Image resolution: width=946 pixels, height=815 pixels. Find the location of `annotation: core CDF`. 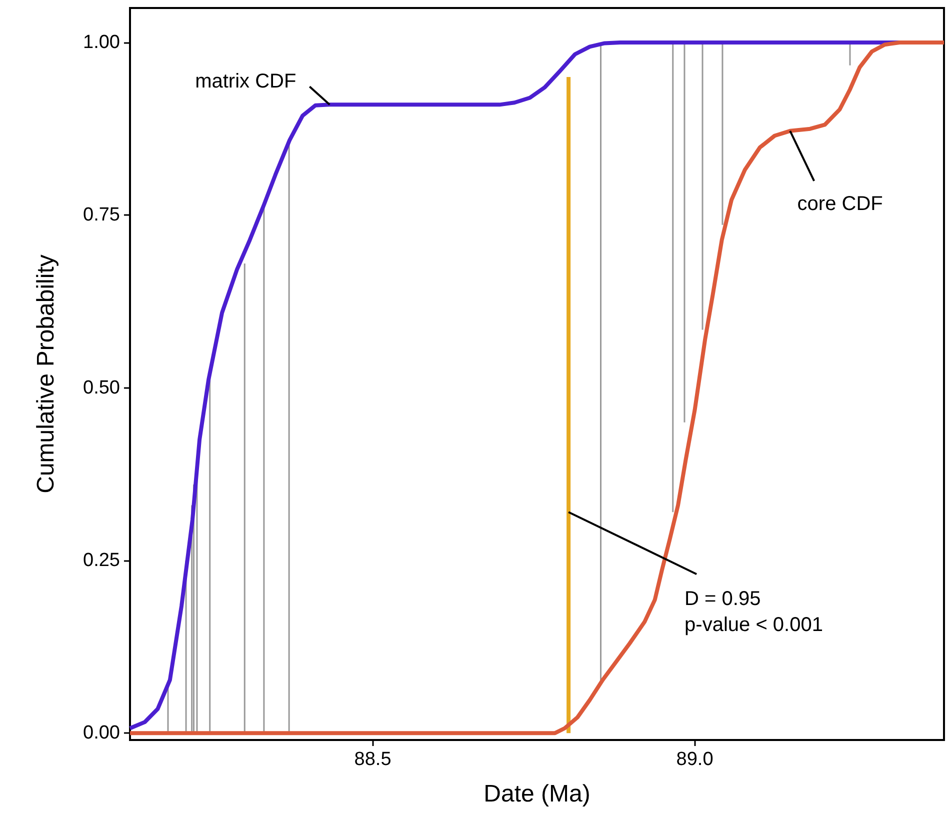

annotation: core CDF is located at coordinates (840, 203).